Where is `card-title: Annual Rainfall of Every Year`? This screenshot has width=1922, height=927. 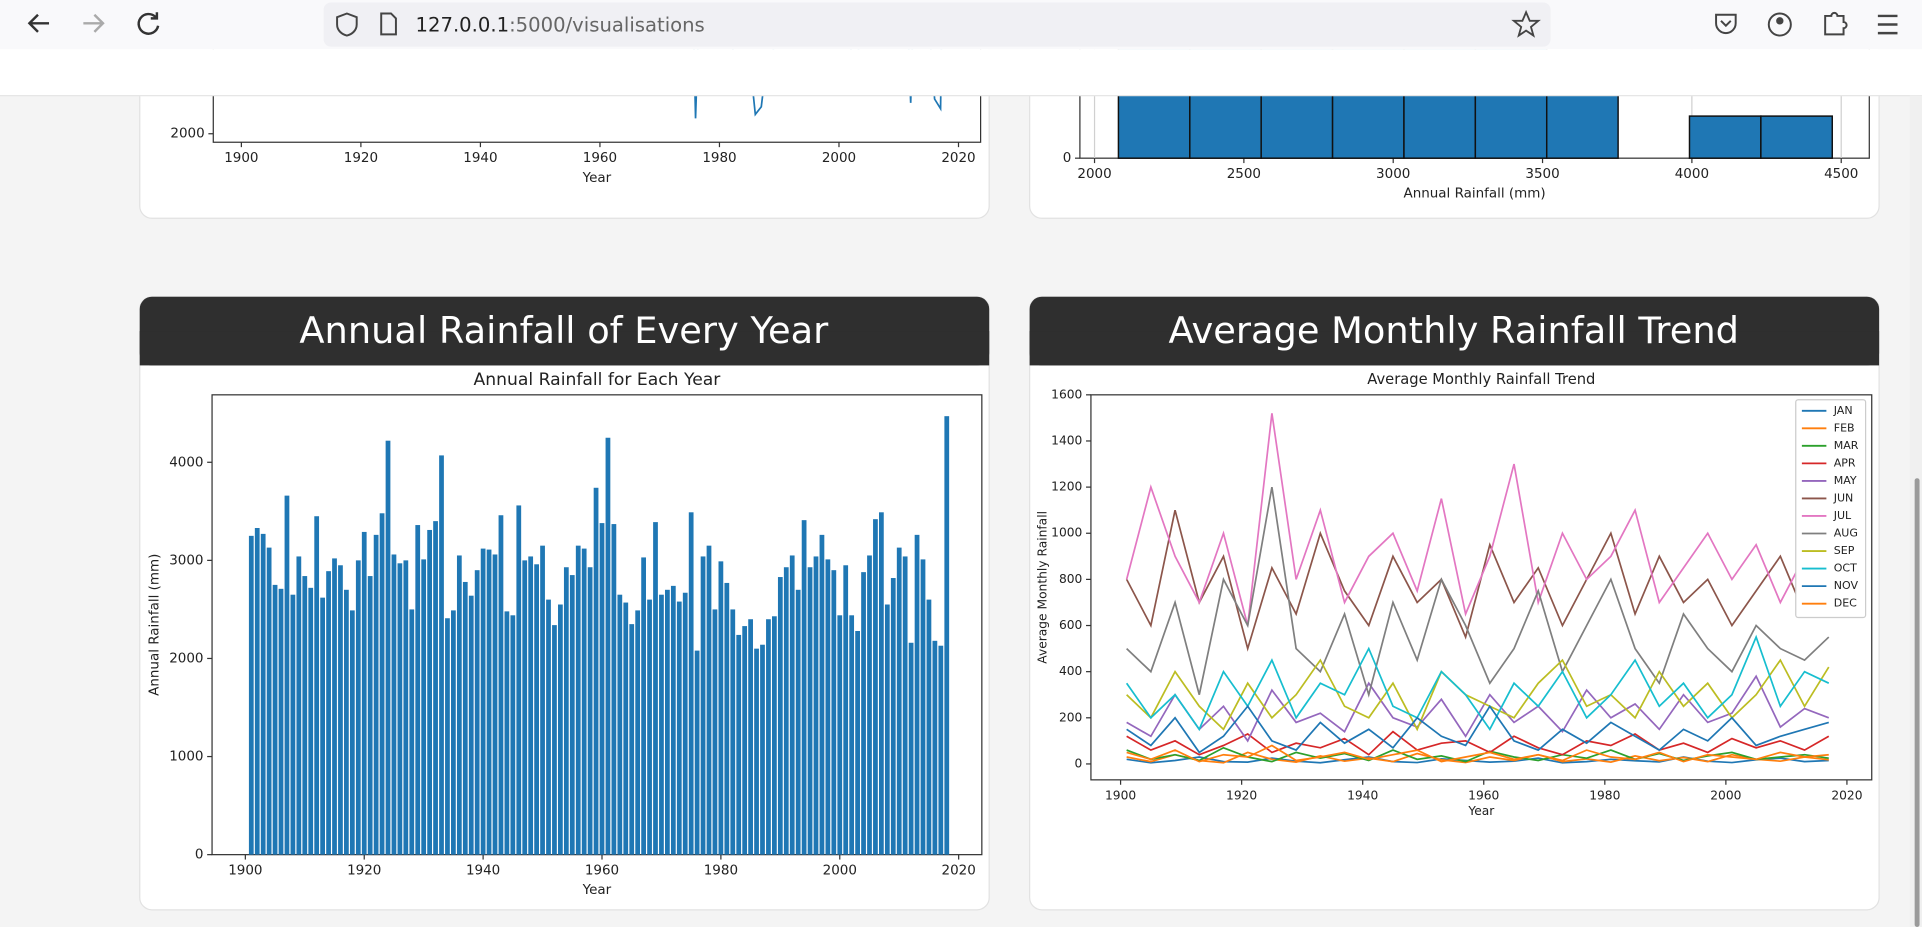 card-title: Annual Rainfall of Every Year is located at coordinates (564, 330).